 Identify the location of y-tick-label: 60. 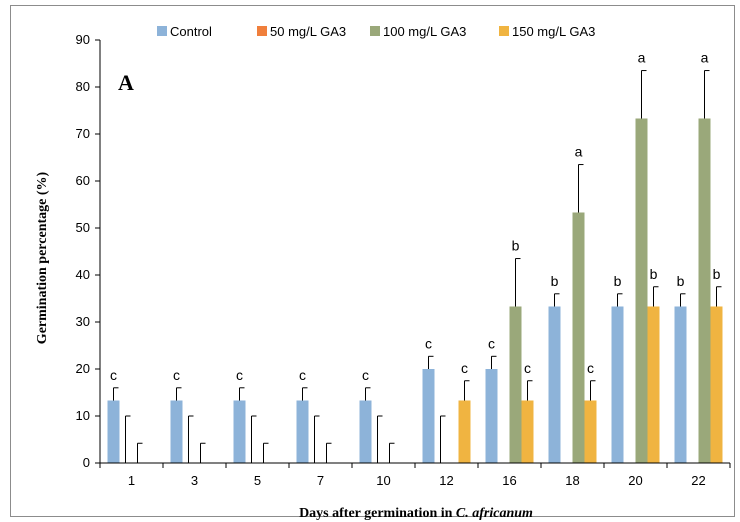
(83, 180).